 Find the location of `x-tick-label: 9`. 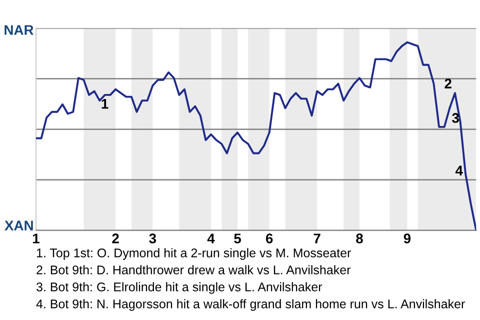

x-tick-label: 9 is located at coordinates (407, 239).